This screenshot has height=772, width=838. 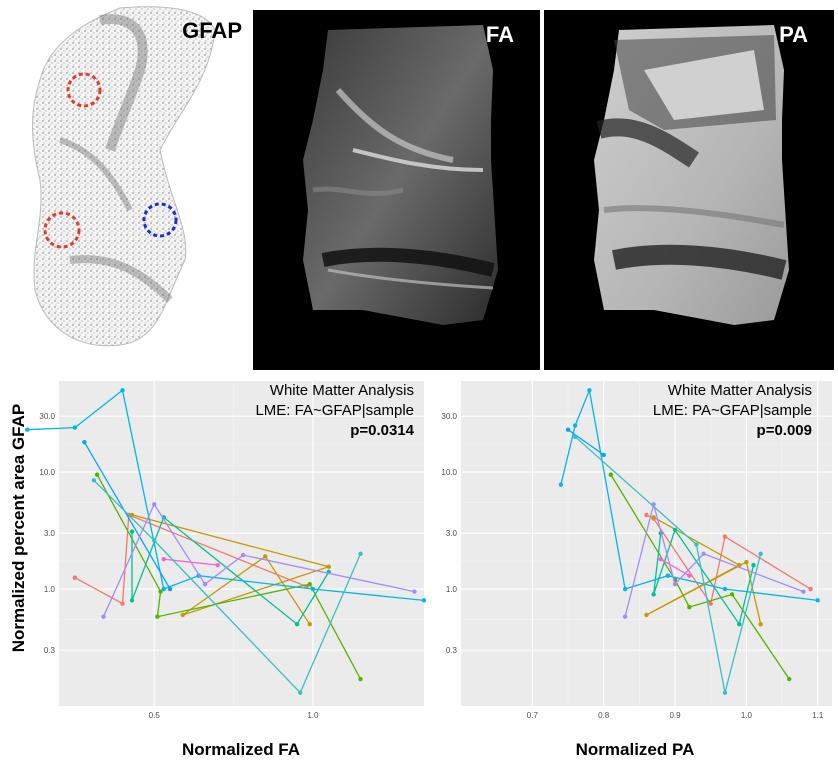 What do you see at coordinates (635, 749) in the screenshot?
I see `x-axis-label: Normalized PA` at bounding box center [635, 749].